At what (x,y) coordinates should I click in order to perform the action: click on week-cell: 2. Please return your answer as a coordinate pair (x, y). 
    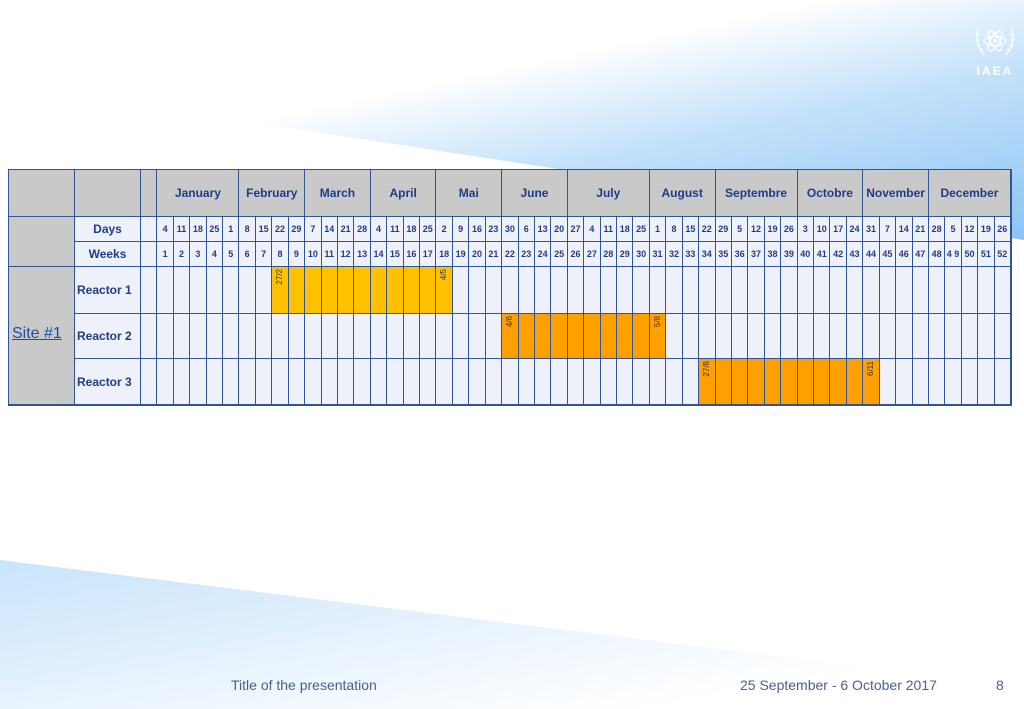
    Looking at the image, I should click on (182, 254).